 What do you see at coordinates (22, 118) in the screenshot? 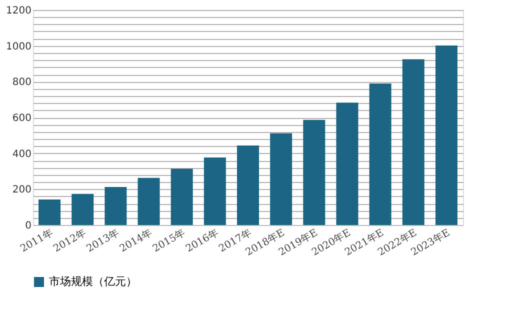
I see `y-tick-label: 600` at bounding box center [22, 118].